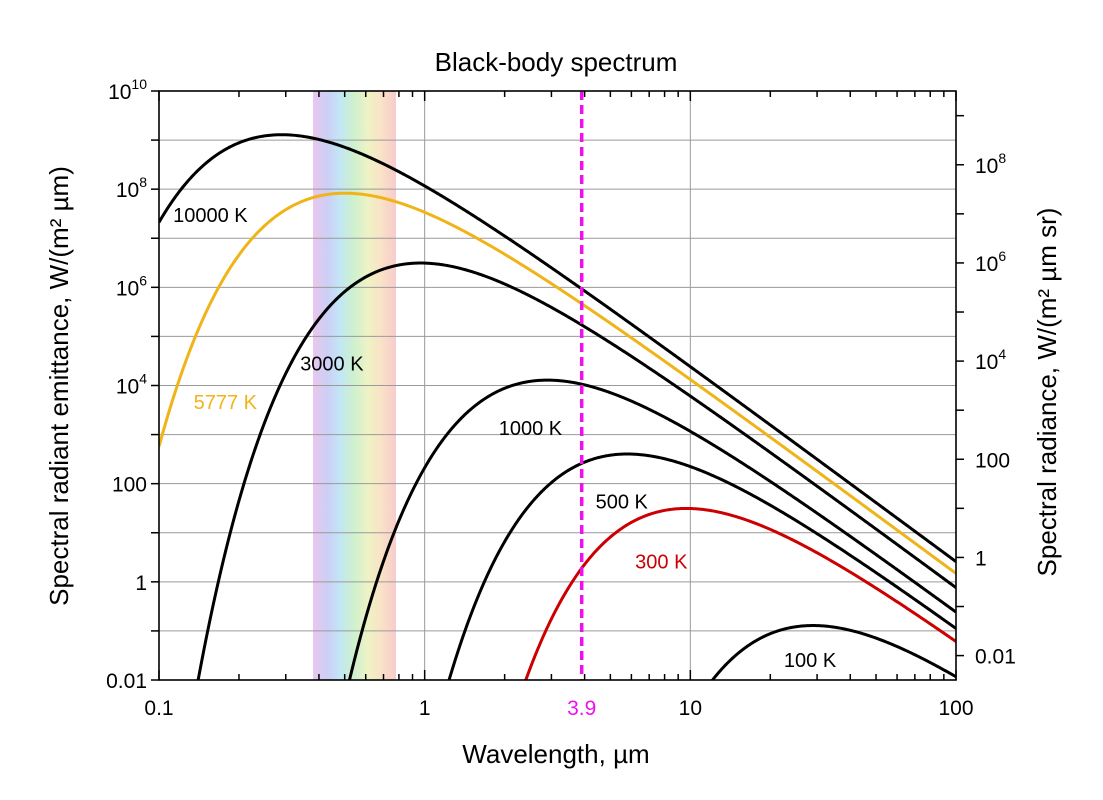 This screenshot has height=800, width=1103. Describe the element at coordinates (992, 460) in the screenshot. I see `y2-tick-label: 100` at that location.